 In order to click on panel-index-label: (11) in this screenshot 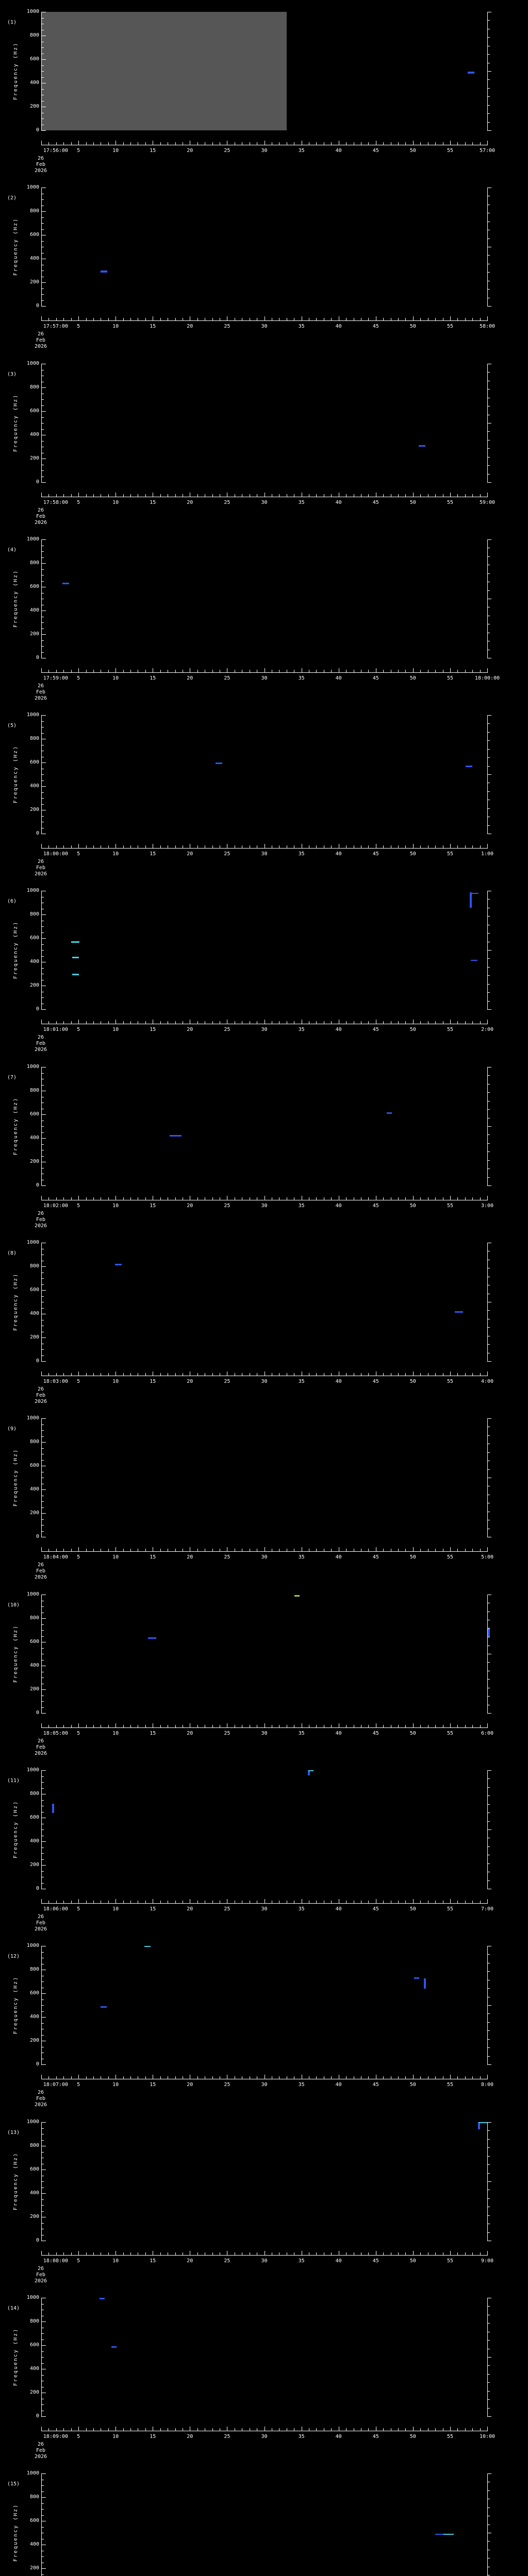, I will do `click(13, 1781)`.